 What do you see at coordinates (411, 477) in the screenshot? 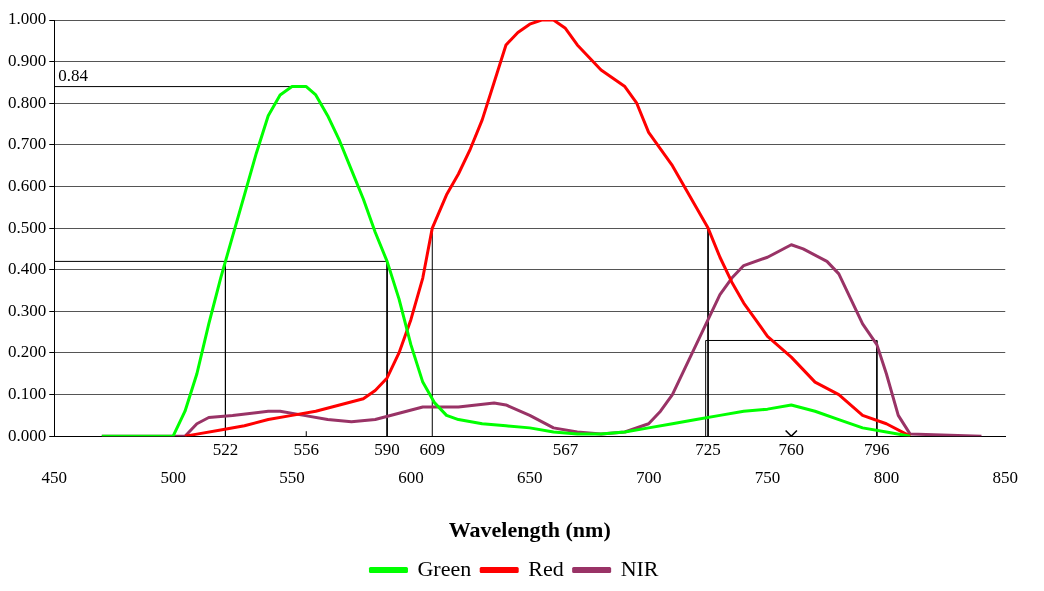
I see `x-tick-label: 600` at bounding box center [411, 477].